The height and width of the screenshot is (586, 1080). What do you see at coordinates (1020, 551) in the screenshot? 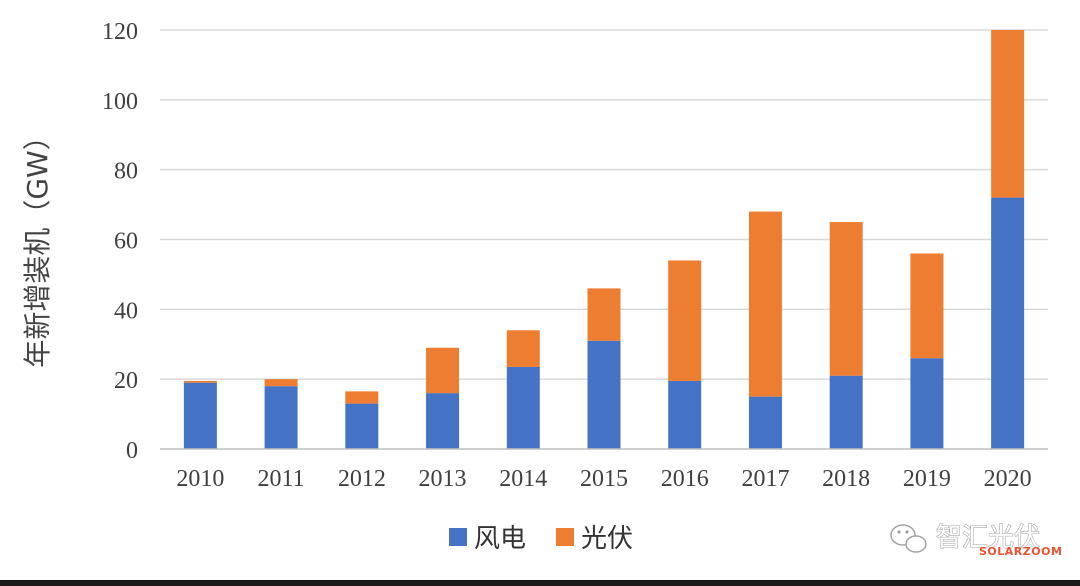
I see `watermark-subtext: SOLARZOOM` at bounding box center [1020, 551].